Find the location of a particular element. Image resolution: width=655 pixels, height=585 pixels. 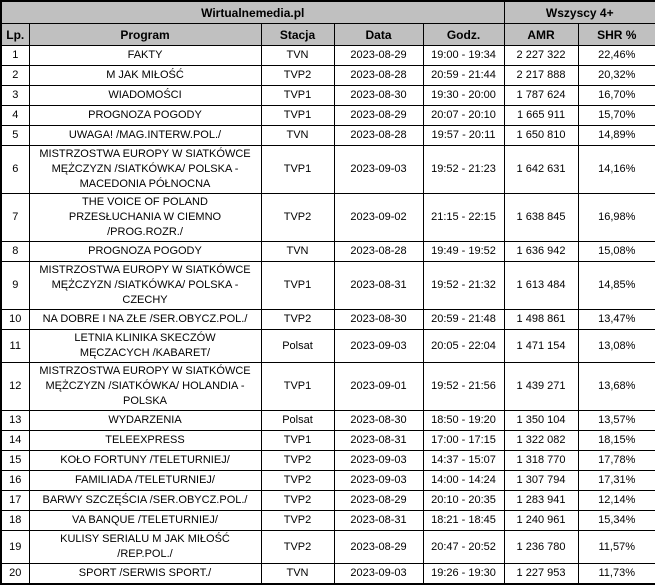

cell-lp: 4 is located at coordinates (15, 115).